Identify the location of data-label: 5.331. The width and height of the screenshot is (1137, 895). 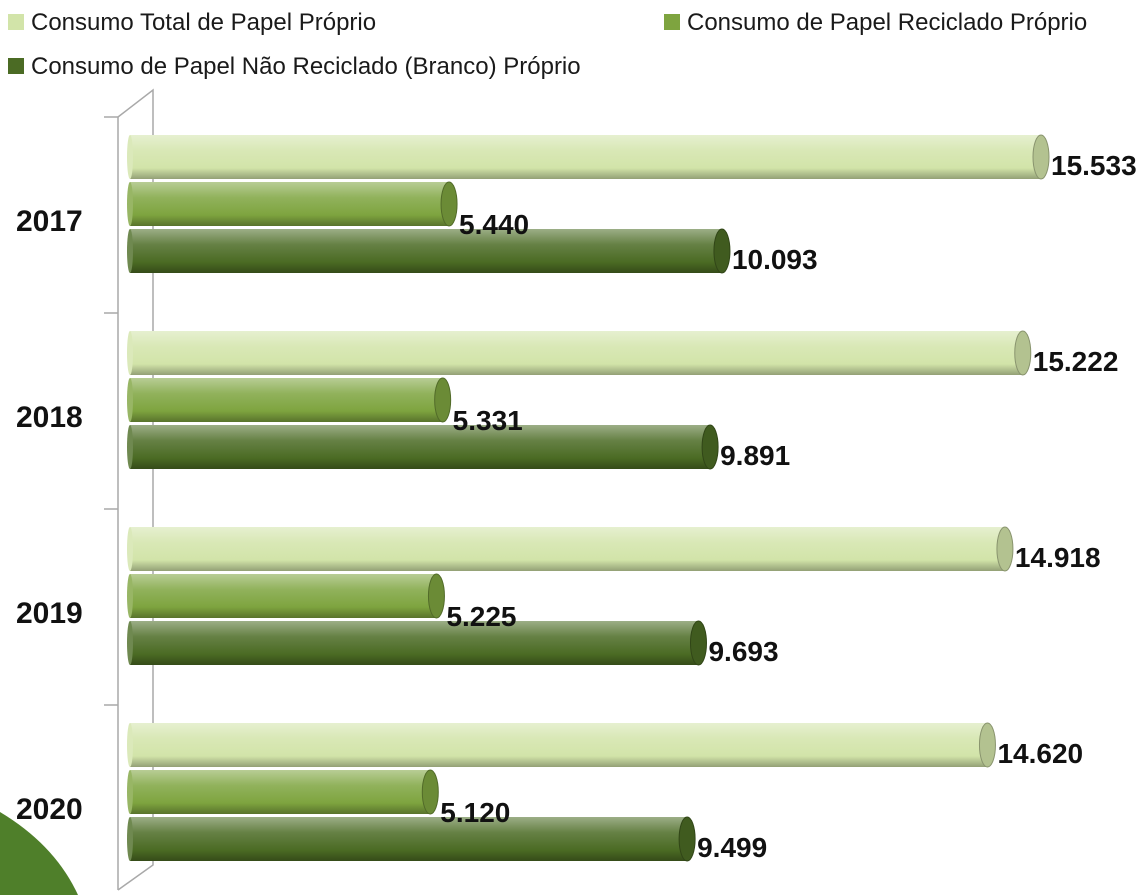
(488, 420).